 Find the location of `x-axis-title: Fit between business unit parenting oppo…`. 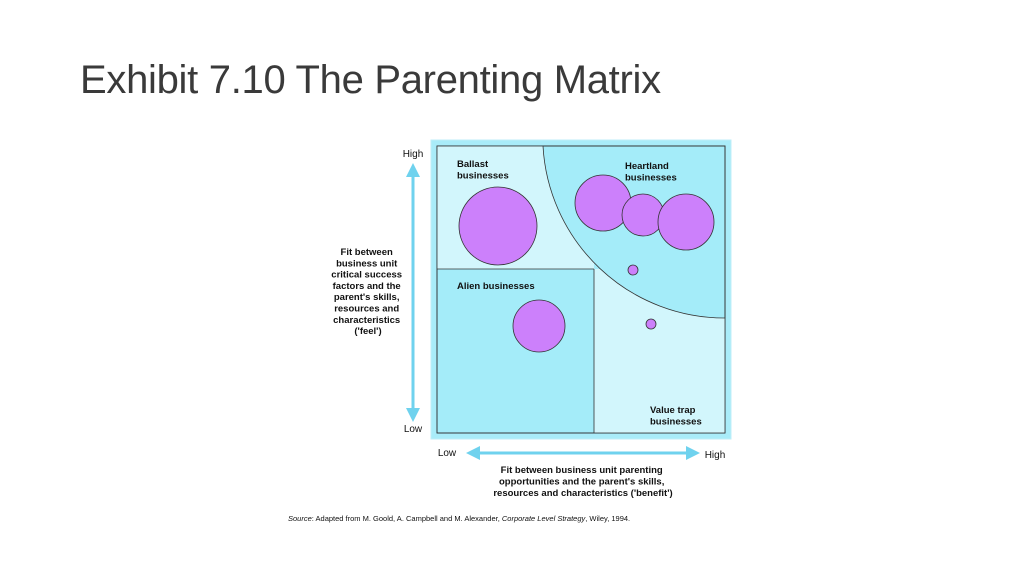

x-axis-title: Fit between business unit parenting oppo… is located at coordinates (582, 482).